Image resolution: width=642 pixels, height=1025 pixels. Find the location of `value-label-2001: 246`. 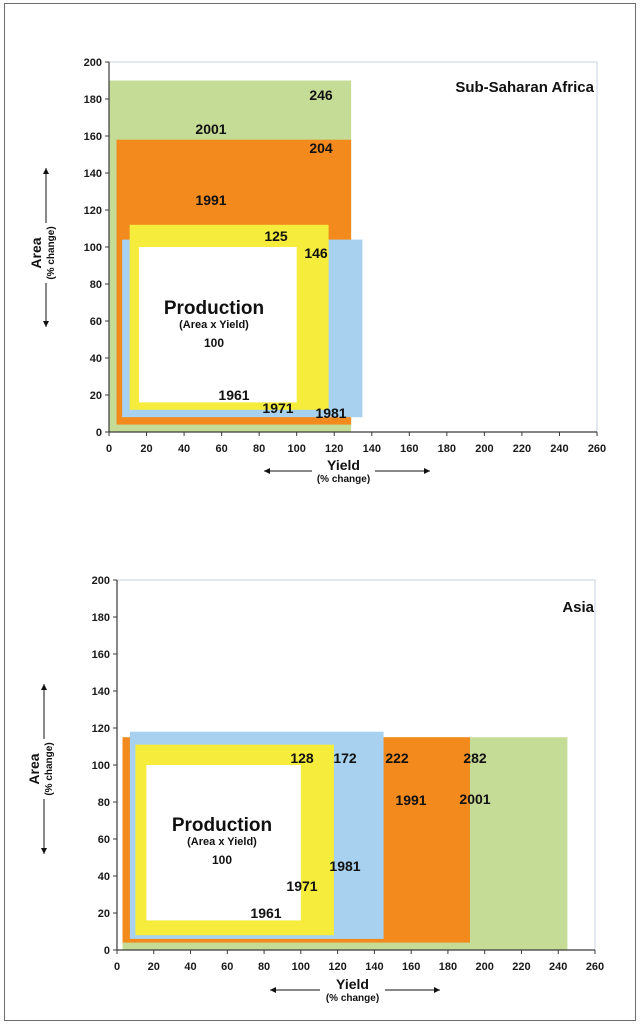

value-label-2001: 246 is located at coordinates (321, 95).